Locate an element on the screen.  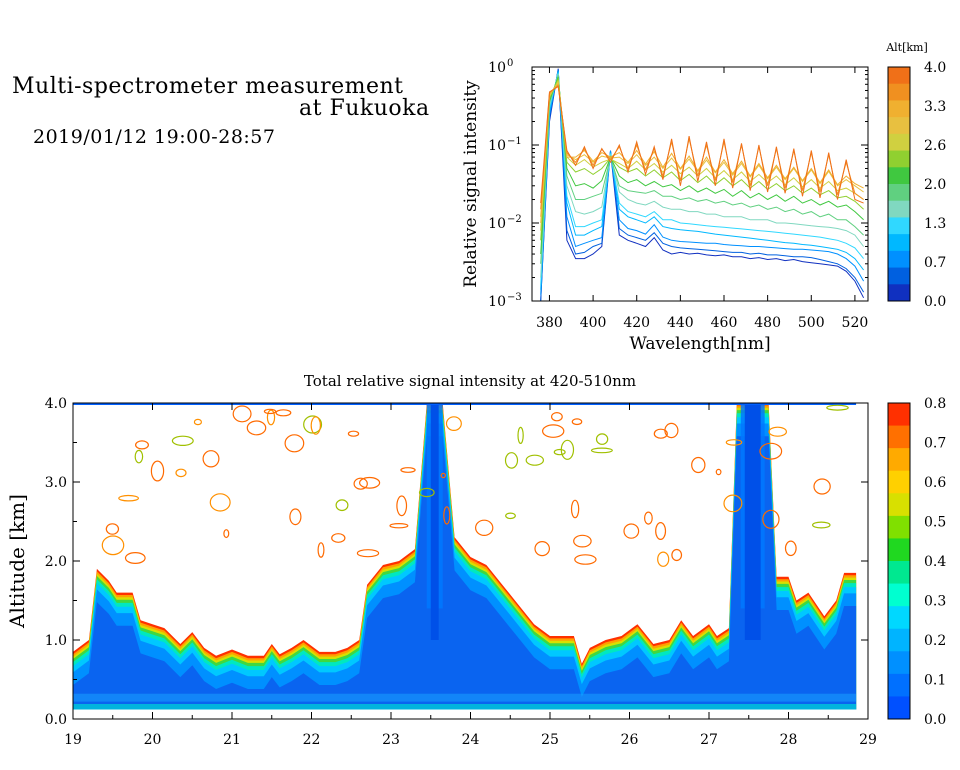
intensity-colorbar-label: 0.4 is located at coordinates (935, 562).